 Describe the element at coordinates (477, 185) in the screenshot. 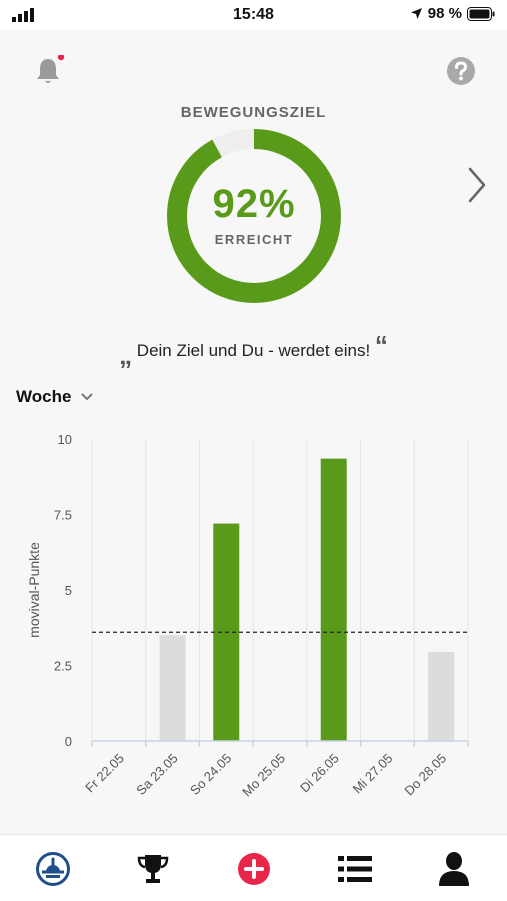

I see `chevron-right-icon` at that location.